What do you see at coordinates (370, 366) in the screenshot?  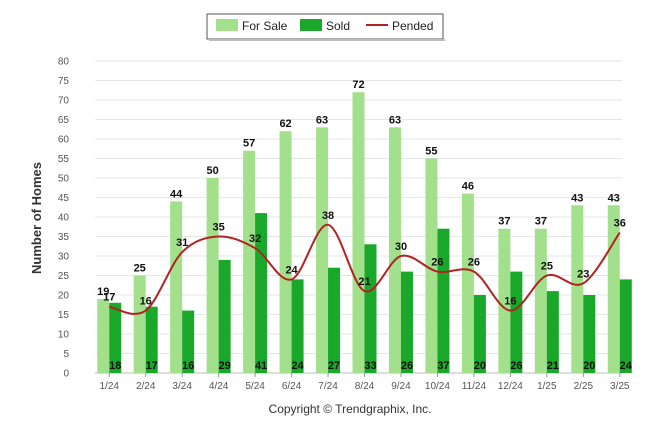 I see `data-label-sold: 33` at bounding box center [370, 366].